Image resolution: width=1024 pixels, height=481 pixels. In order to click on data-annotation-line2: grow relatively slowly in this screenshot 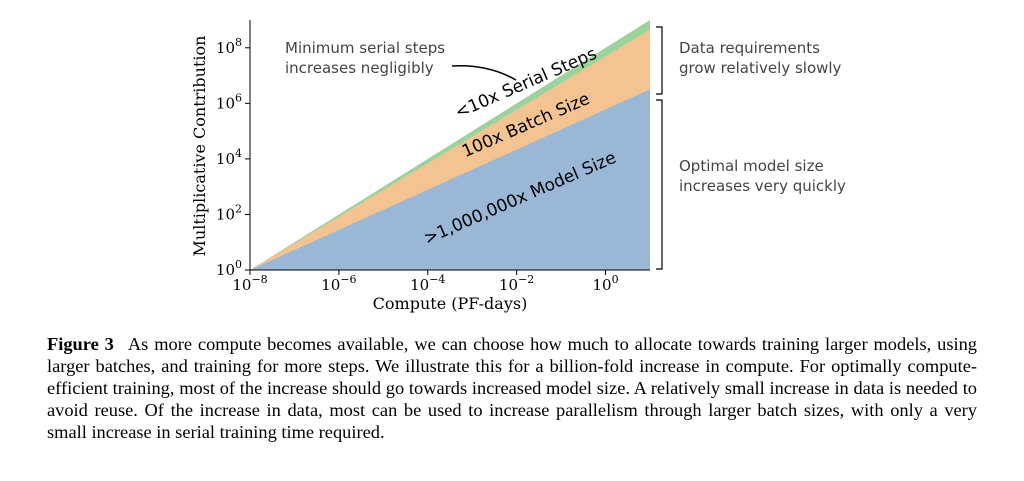, I will do `click(760, 68)`.